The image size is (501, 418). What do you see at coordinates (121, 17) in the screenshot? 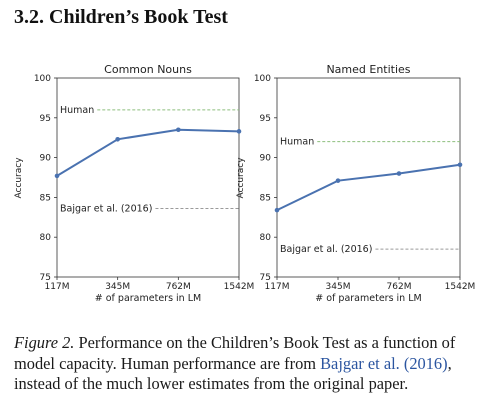
I see `section-heading: 3.2. Children’s Book Test` at bounding box center [121, 17].